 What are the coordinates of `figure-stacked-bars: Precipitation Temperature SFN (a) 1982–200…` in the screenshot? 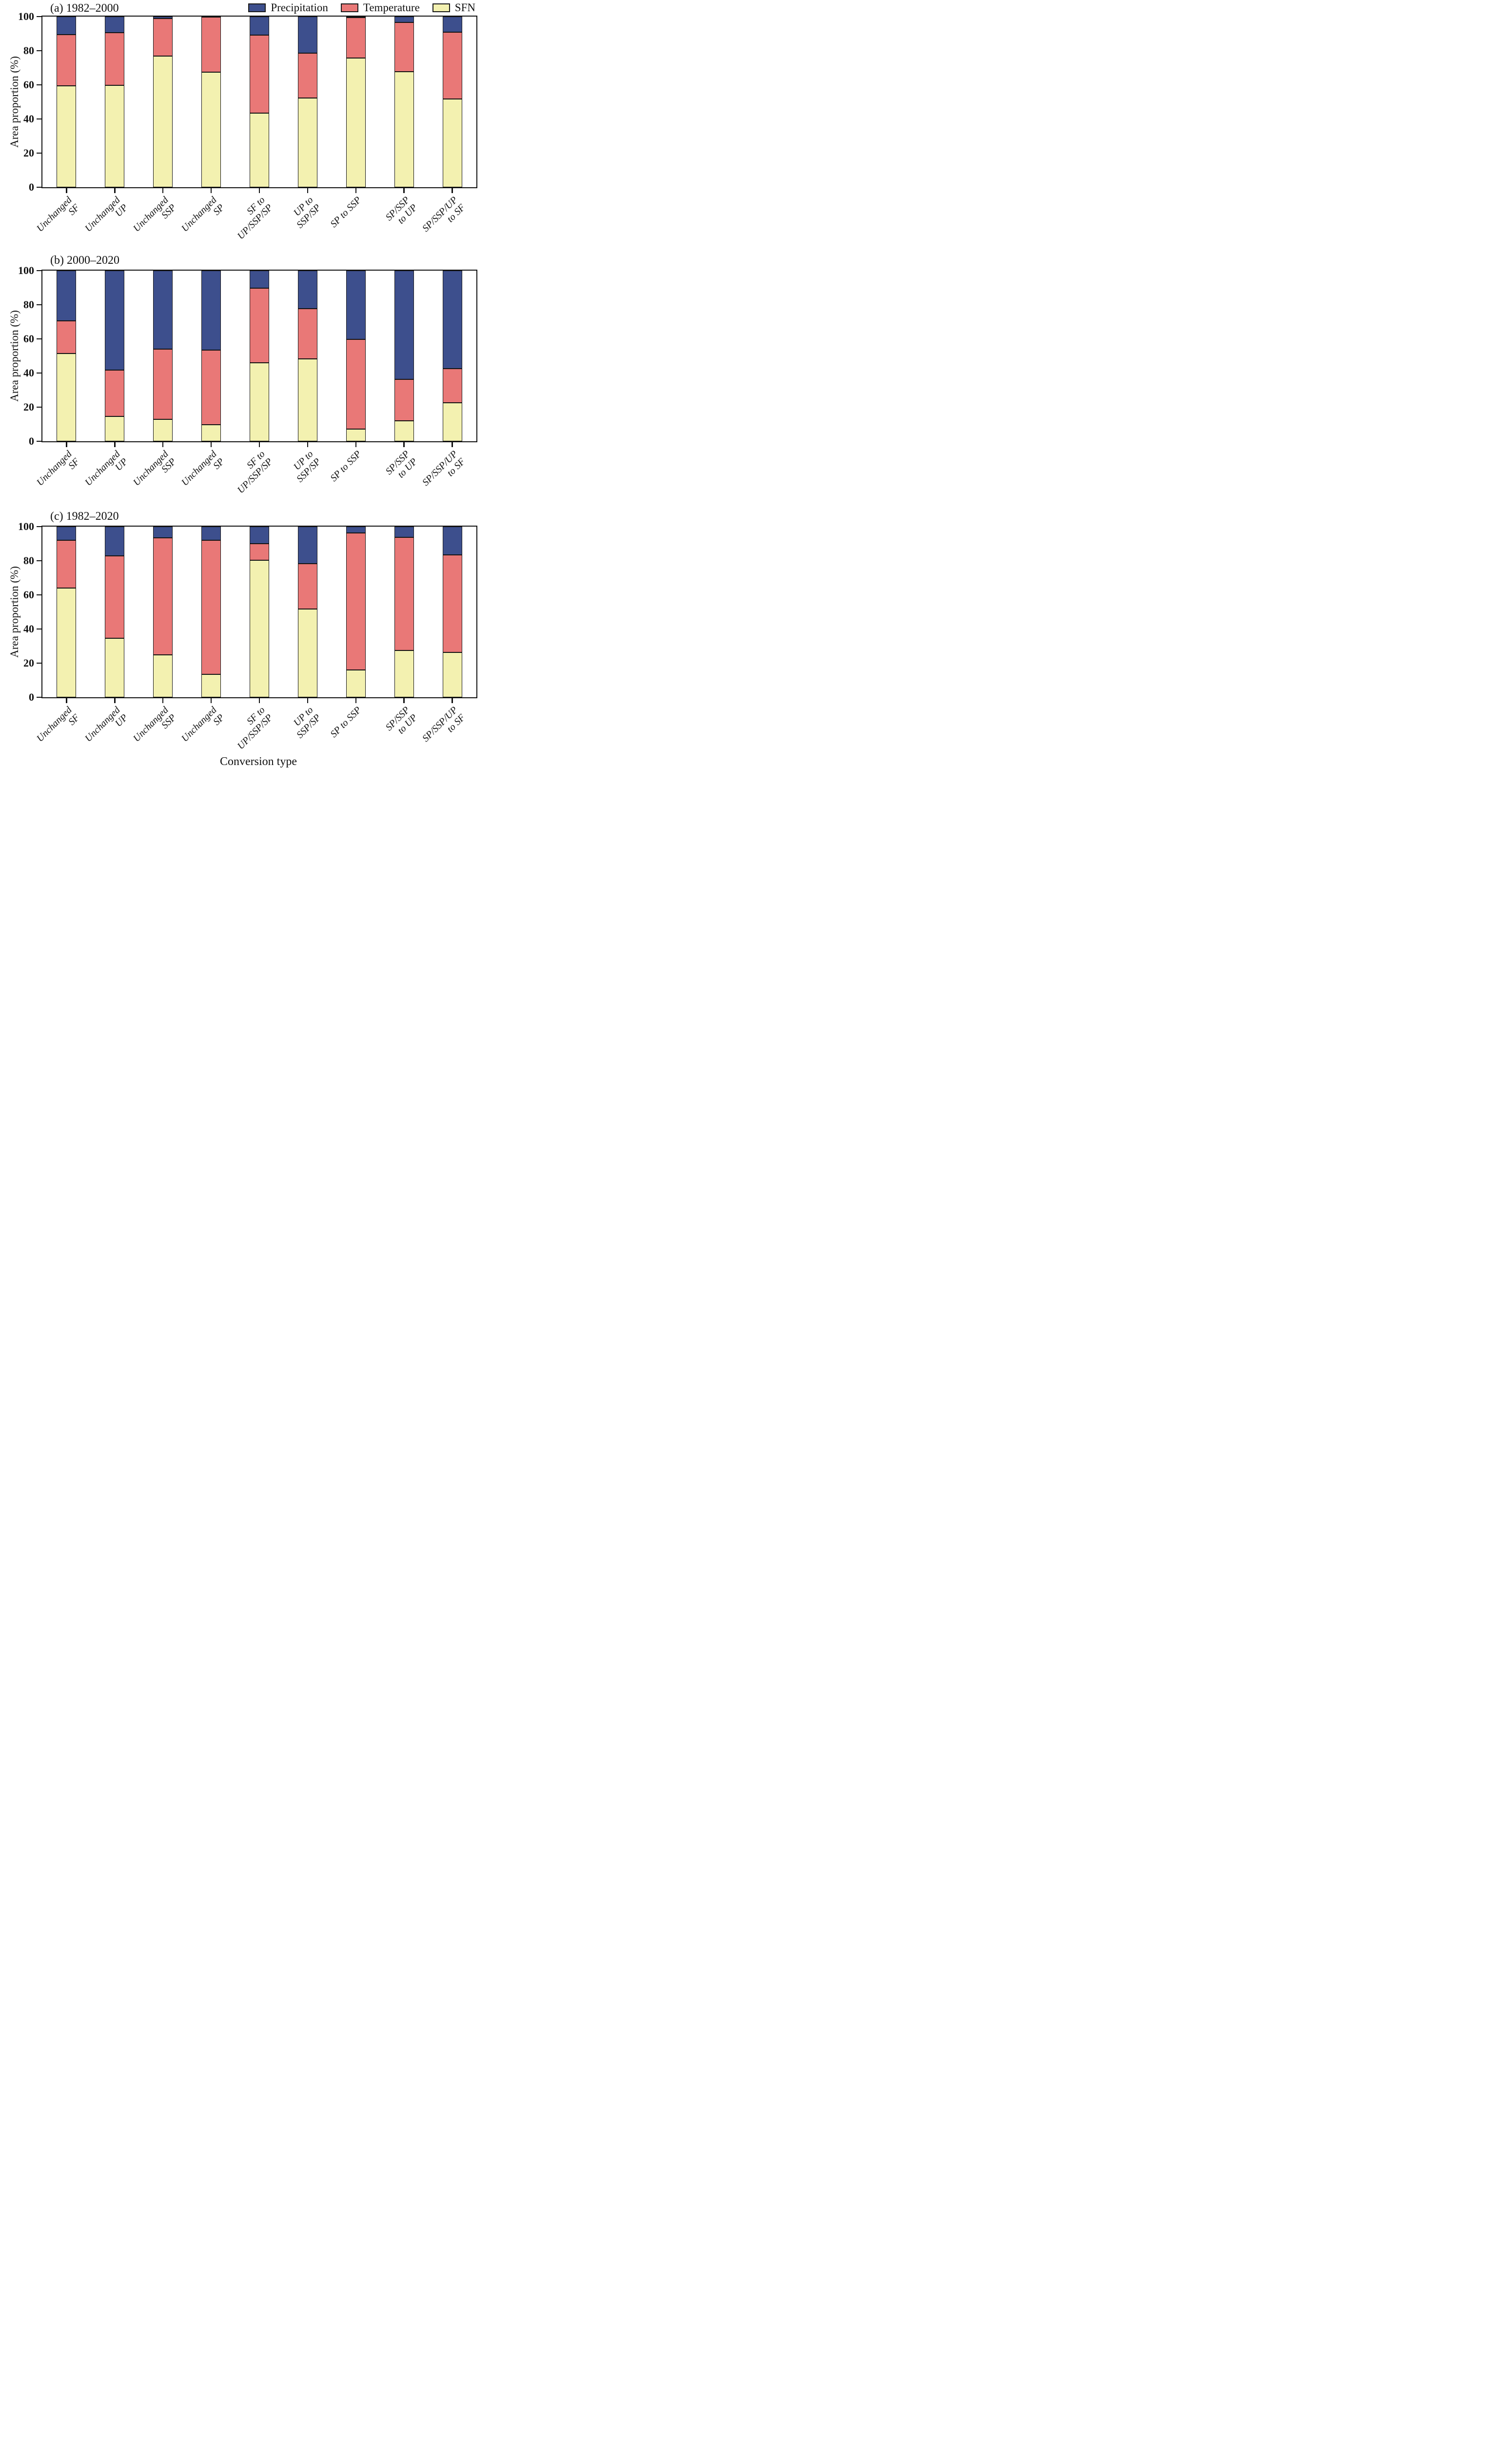 It's located at (239, 387).